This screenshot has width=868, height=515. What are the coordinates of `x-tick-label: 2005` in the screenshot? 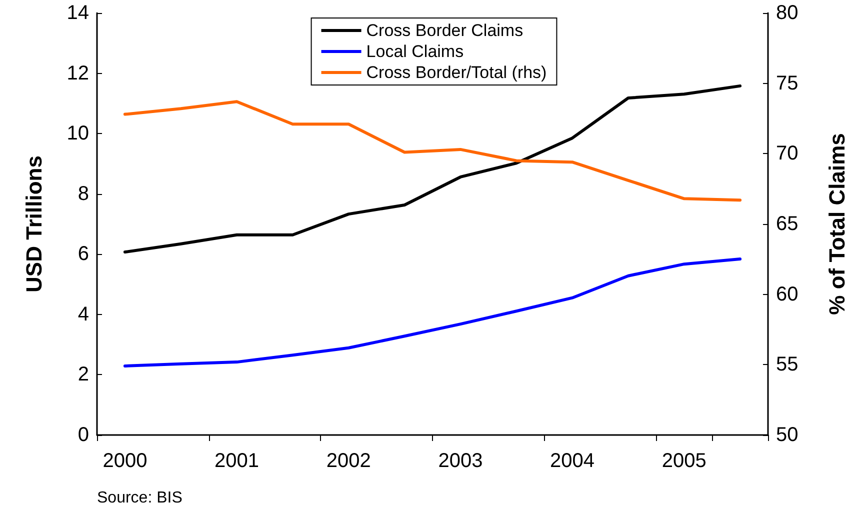 It's located at (684, 461).